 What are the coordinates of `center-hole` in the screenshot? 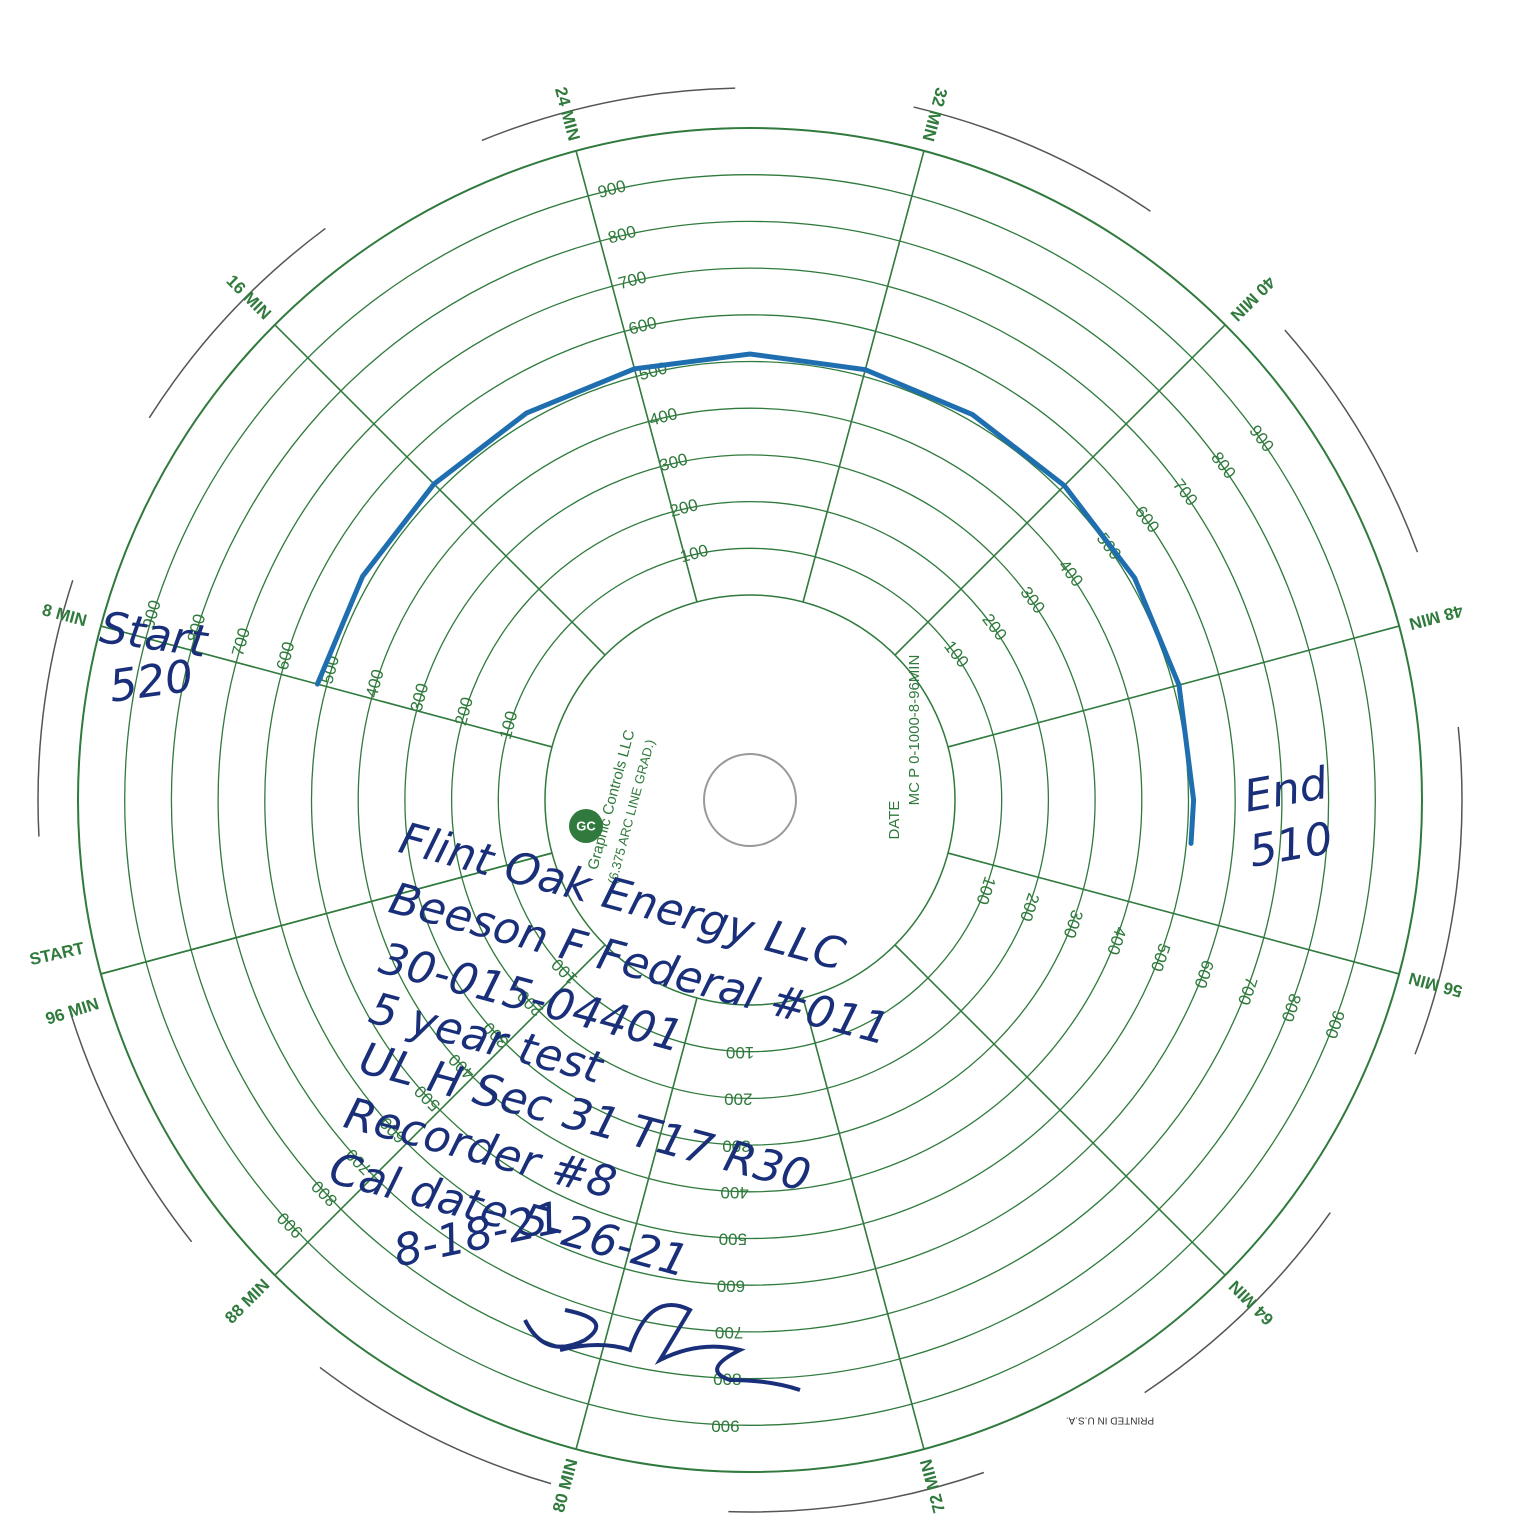 It's located at (750, 800).